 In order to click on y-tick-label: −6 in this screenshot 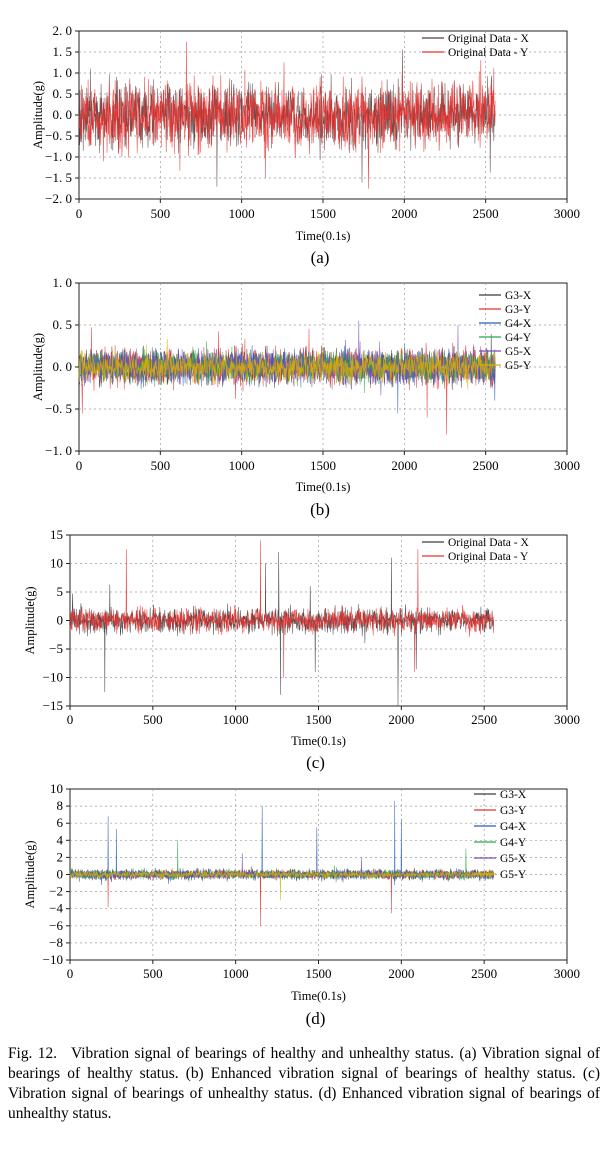, I will do `click(56, 925)`.